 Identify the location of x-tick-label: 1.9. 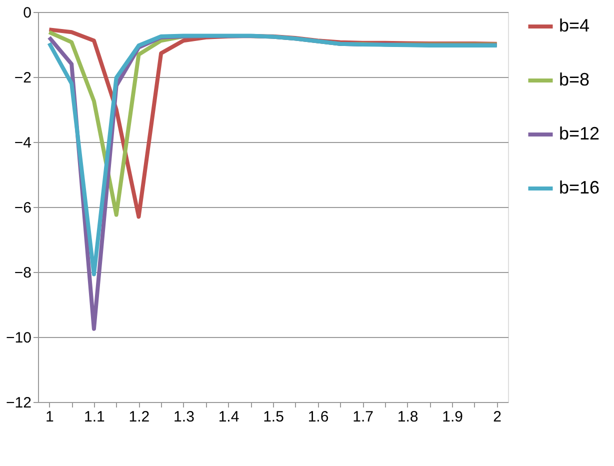
(452, 417).